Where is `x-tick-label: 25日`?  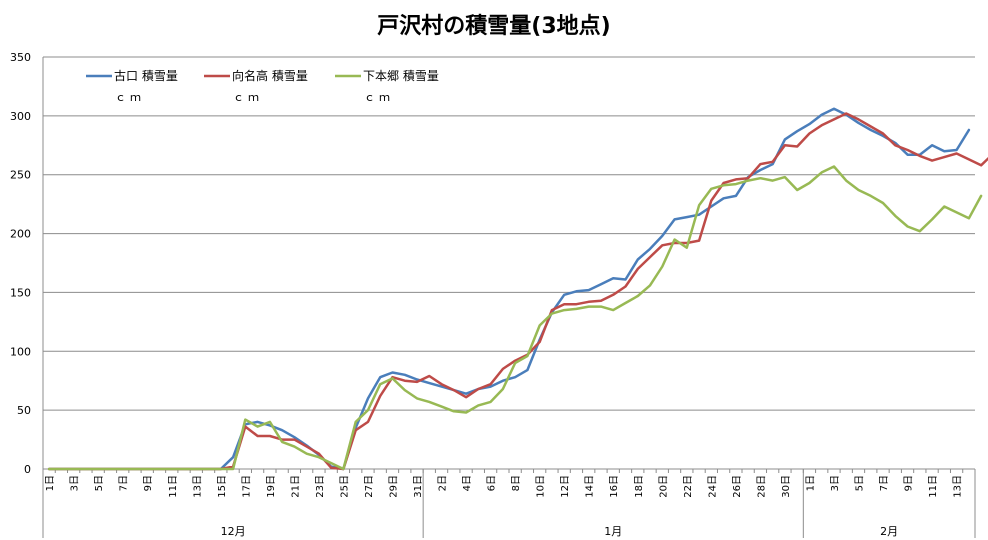 x-tick-label: 25日 is located at coordinates (344, 486).